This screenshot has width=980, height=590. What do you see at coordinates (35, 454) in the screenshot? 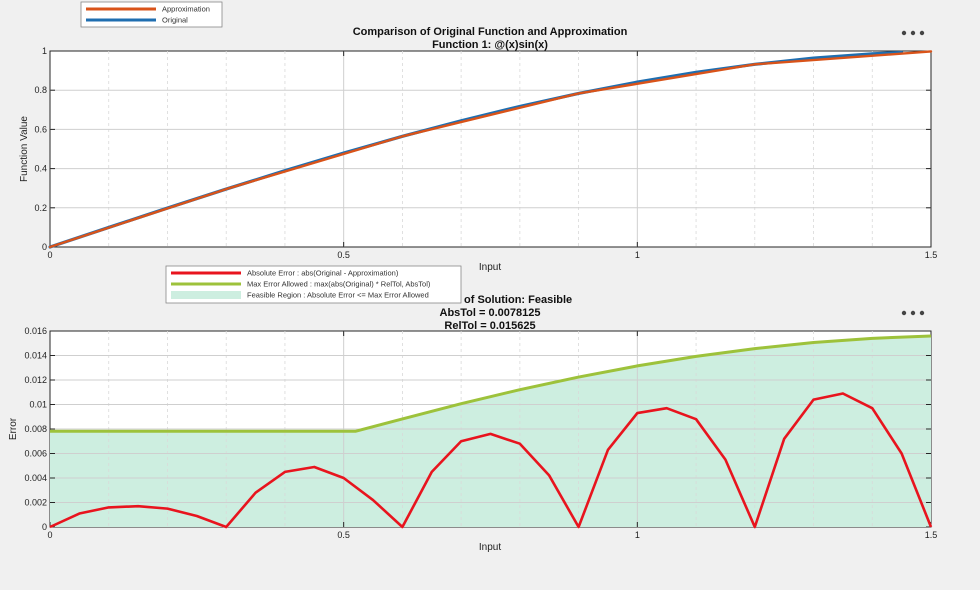
I see `bottom-y-tick-label: 0.006` at bounding box center [35, 454].